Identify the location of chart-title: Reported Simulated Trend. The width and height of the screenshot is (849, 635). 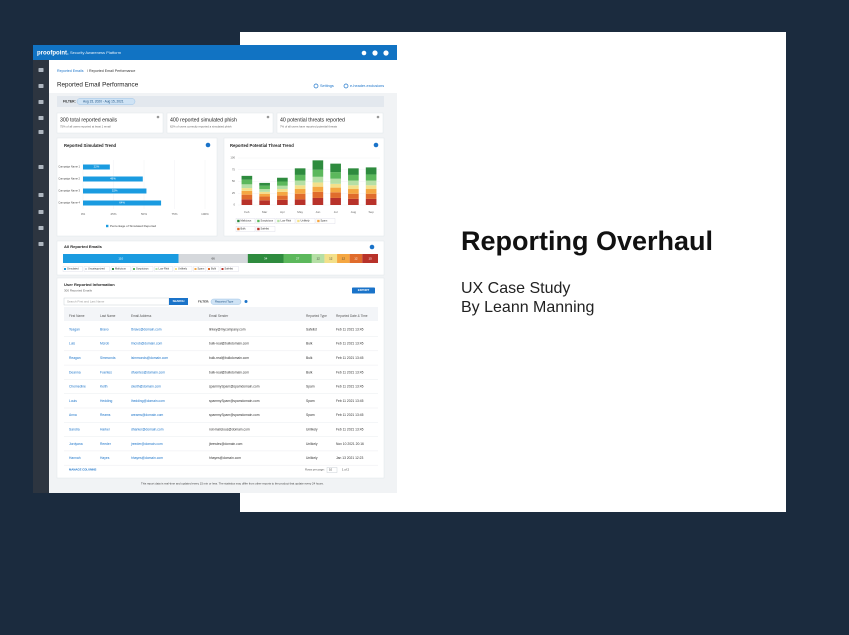
(90, 145).